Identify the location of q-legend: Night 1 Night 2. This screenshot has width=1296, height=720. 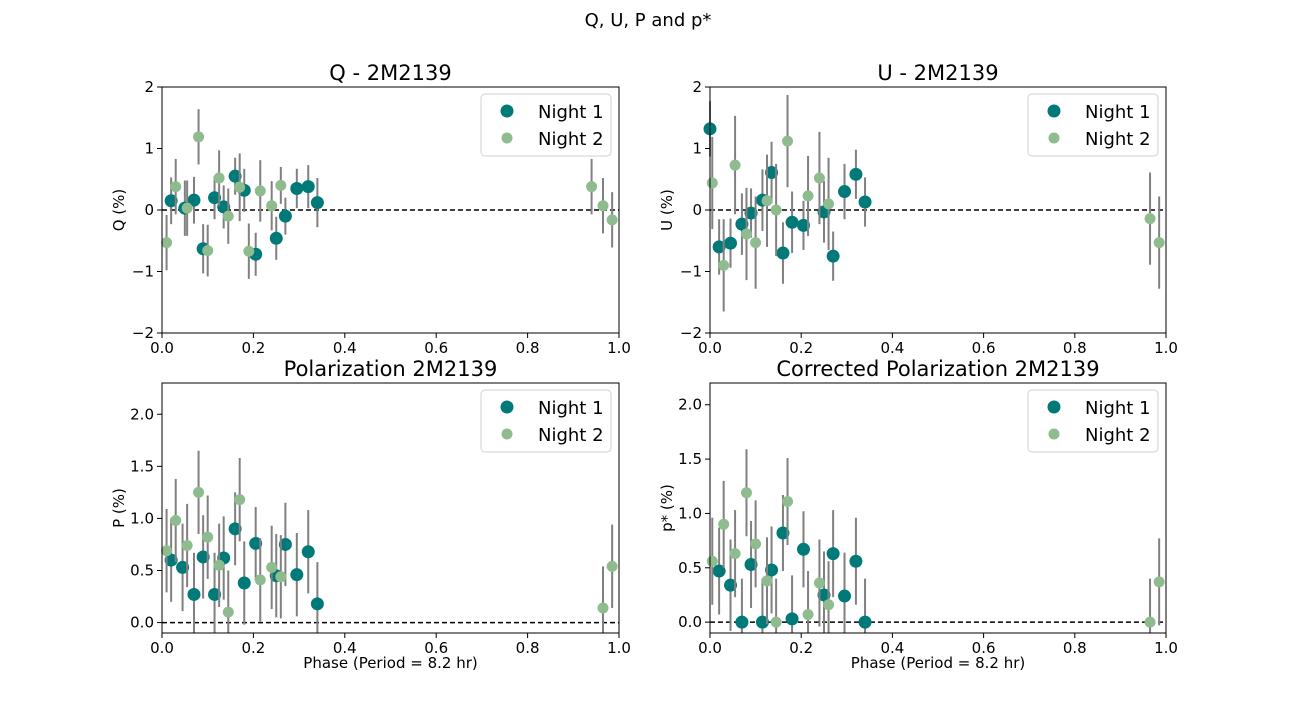
(546, 125).